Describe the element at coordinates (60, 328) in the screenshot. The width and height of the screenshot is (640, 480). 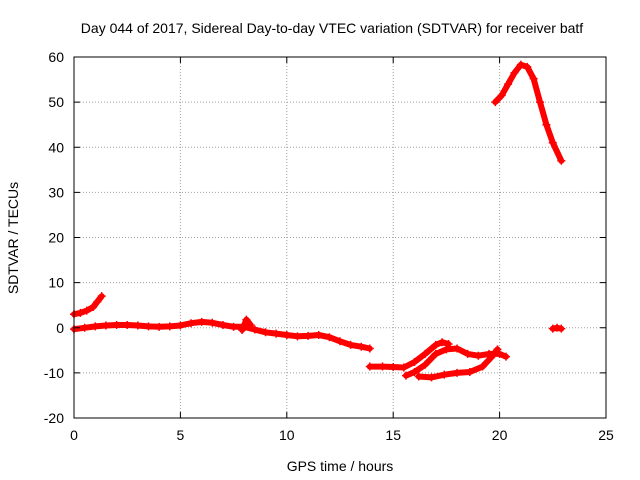
I see `y-tick-label: 0` at that location.